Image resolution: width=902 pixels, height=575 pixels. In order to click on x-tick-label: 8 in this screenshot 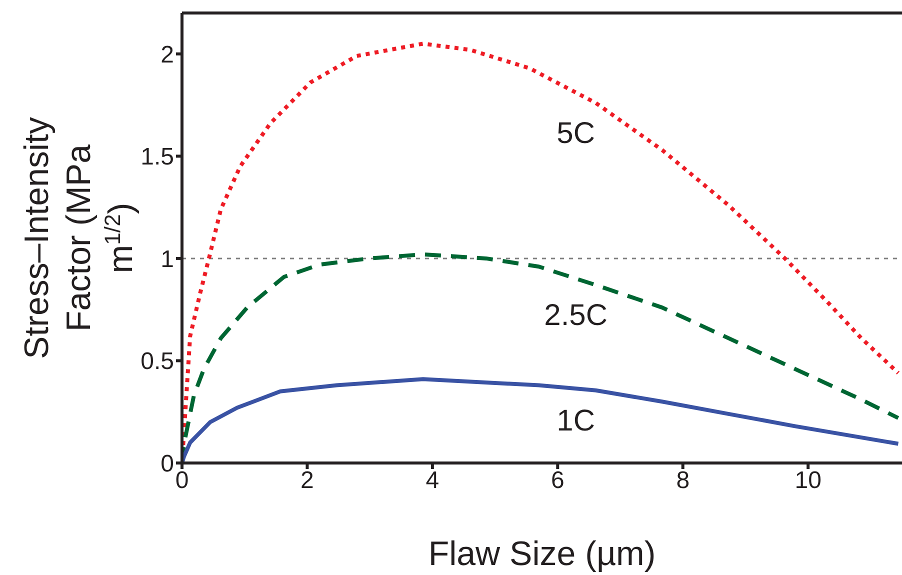, I will do `click(683, 480)`.